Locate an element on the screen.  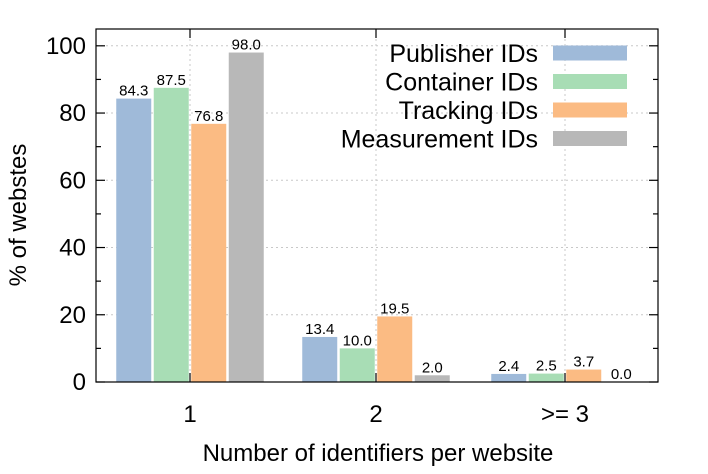
data-label: 2.5 is located at coordinates (546, 366).